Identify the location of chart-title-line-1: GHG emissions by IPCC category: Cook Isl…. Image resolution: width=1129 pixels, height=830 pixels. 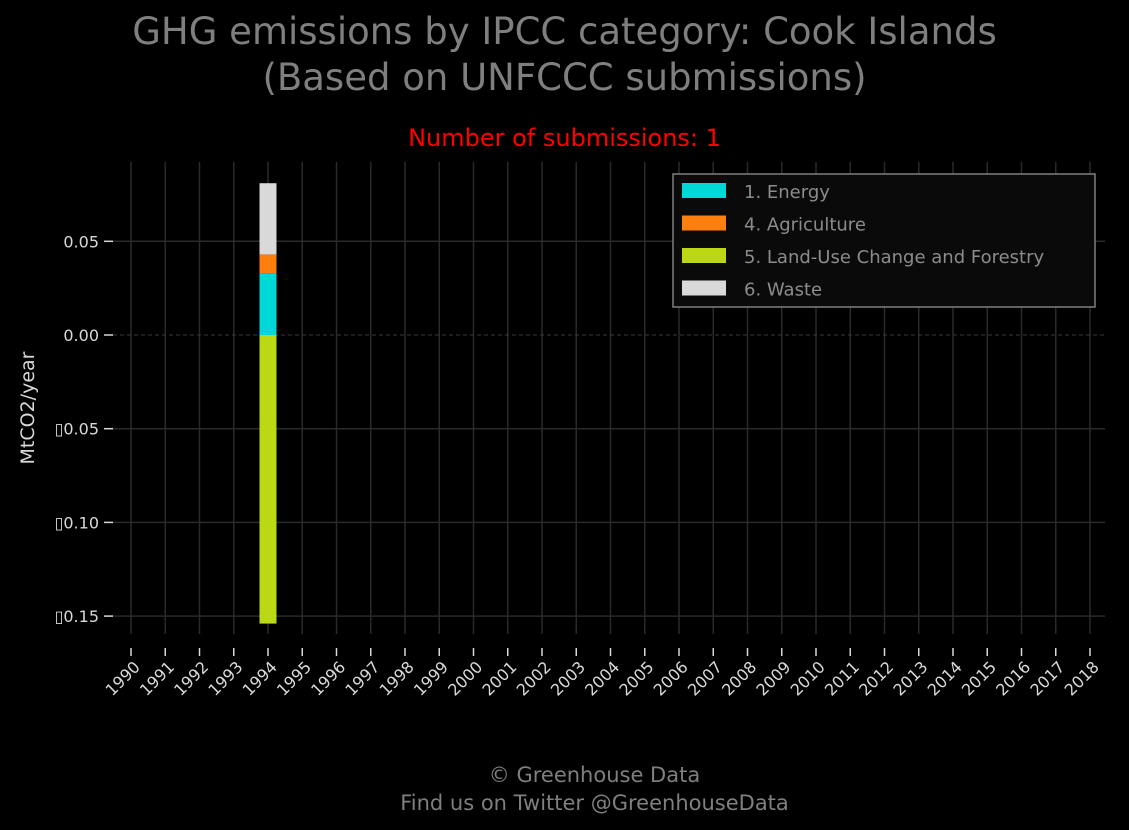
(564, 31).